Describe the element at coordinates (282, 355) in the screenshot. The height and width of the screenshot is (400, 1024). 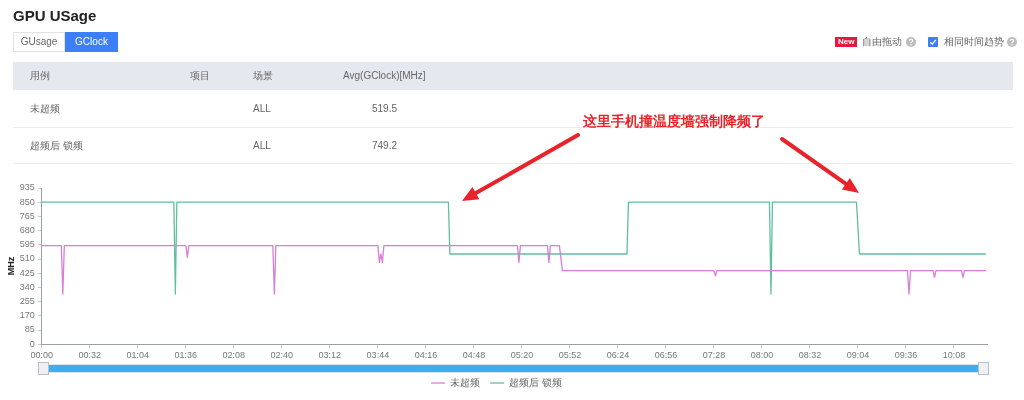
I see `x-tick-label: 02:40` at that location.